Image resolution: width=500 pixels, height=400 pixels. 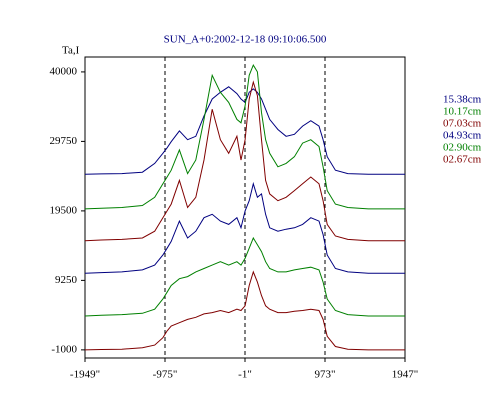 What do you see at coordinates (462, 160) in the screenshot?
I see `legend-label: 02.67cm` at bounding box center [462, 160].